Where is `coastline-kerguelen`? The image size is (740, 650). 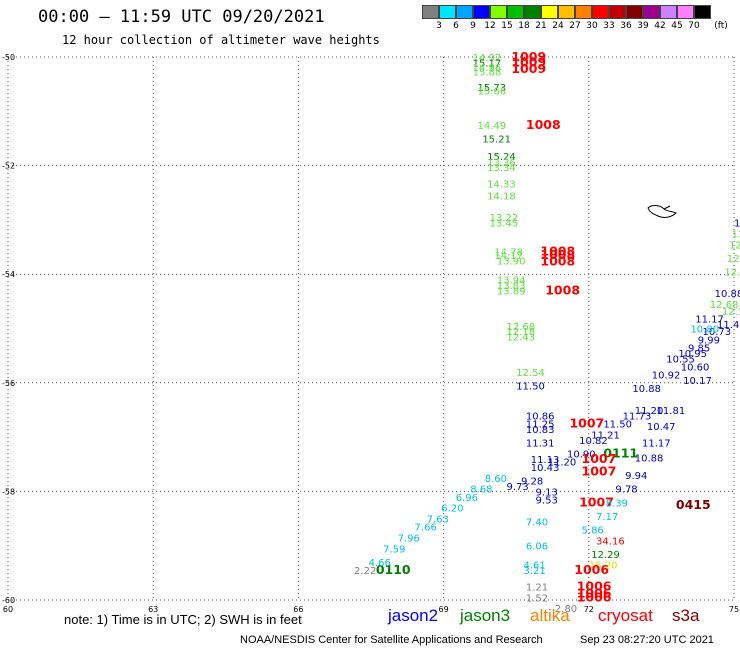
coastline-kerguelen is located at coordinates (662, 211).